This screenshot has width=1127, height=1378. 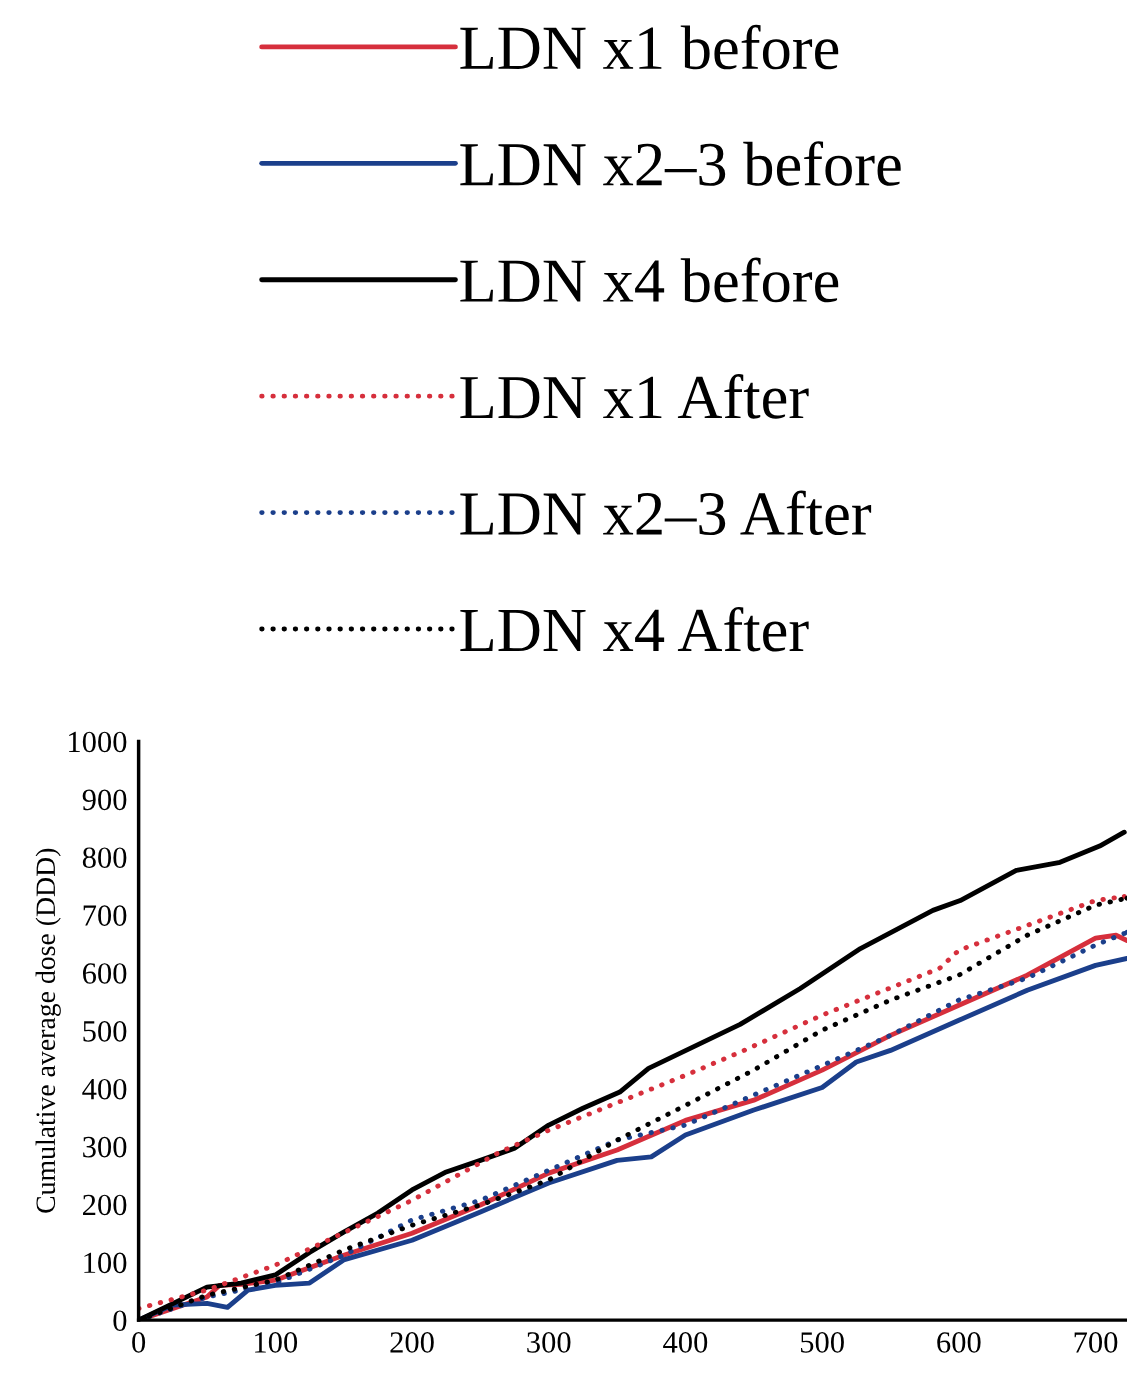 I want to click on y-tick-label: 900, so click(x=104, y=800).